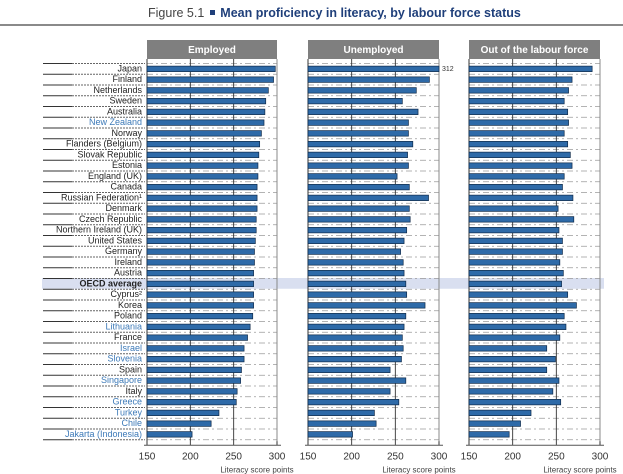  I want to click on panel-title-unemployed: Unemployed, so click(373, 50).